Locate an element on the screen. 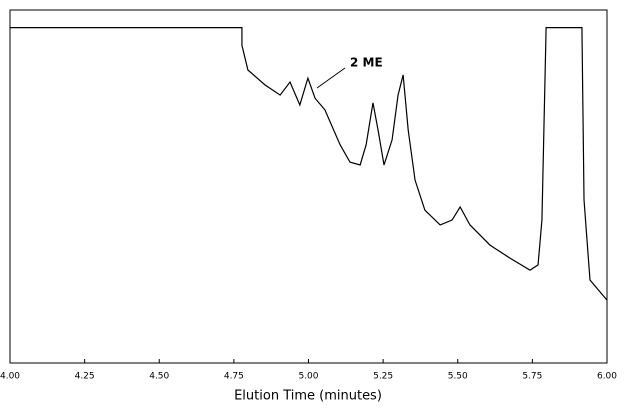 This screenshot has width=626, height=410. x-tick-label: 4.25 is located at coordinates (85, 377).